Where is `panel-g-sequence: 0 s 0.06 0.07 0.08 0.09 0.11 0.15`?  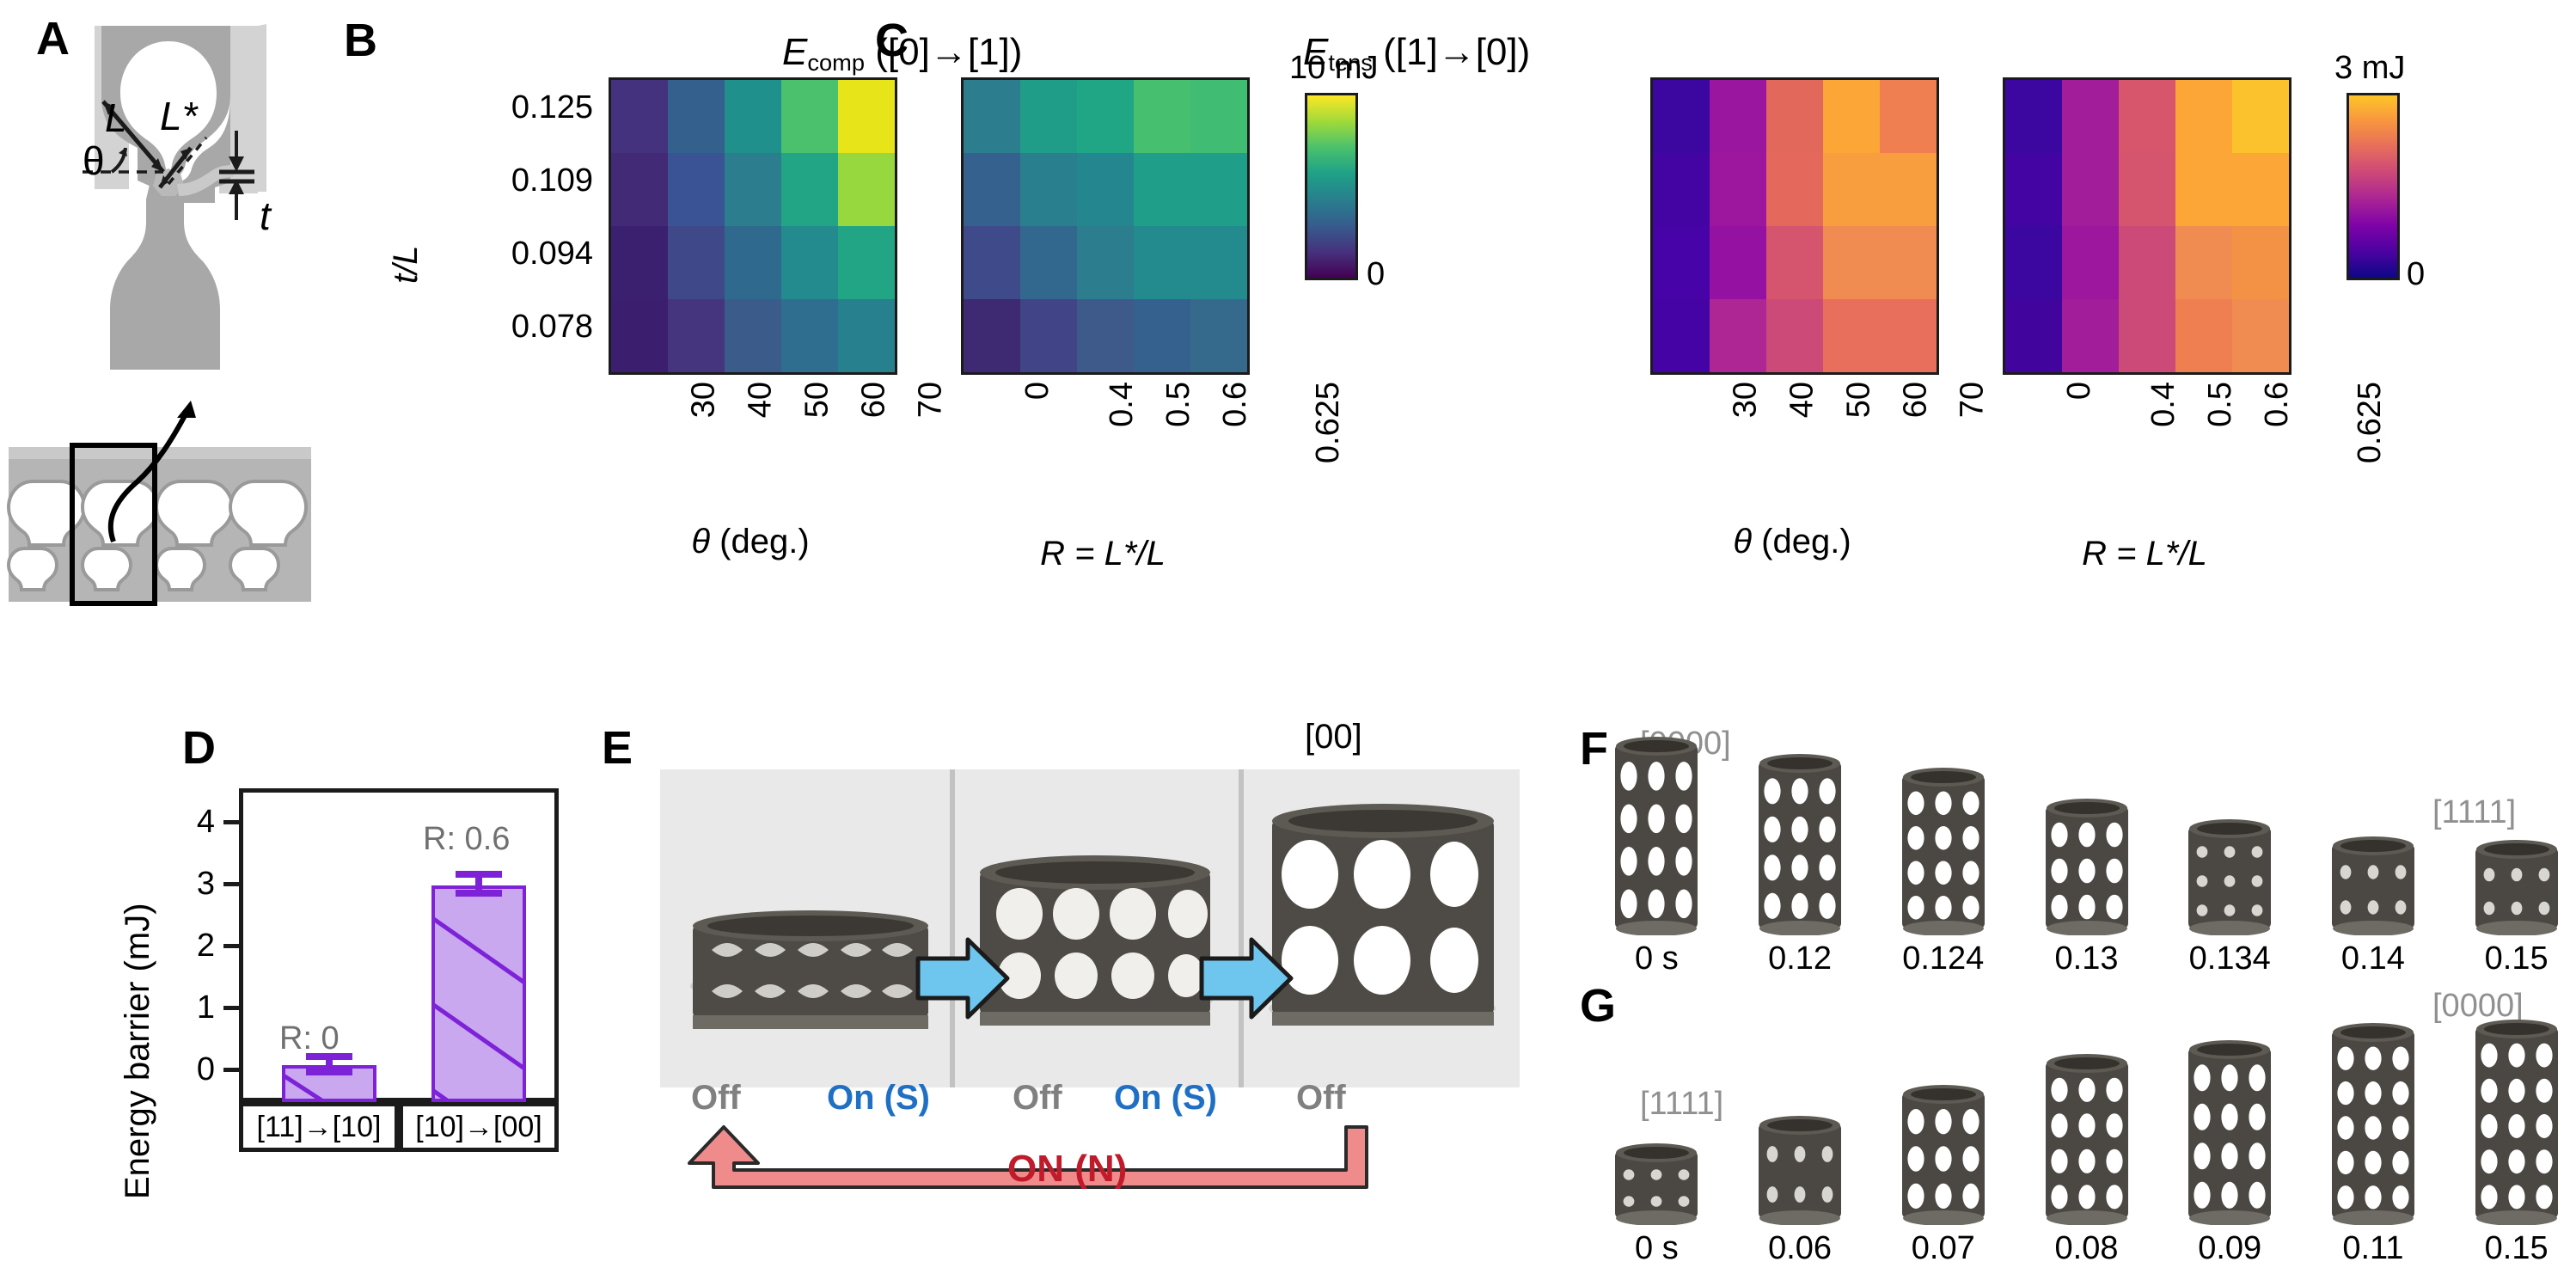
panel-g-sequence: 0 s 0.06 0.07 0.08 0.09 0.11 0.15 is located at coordinates (2074, 1122).